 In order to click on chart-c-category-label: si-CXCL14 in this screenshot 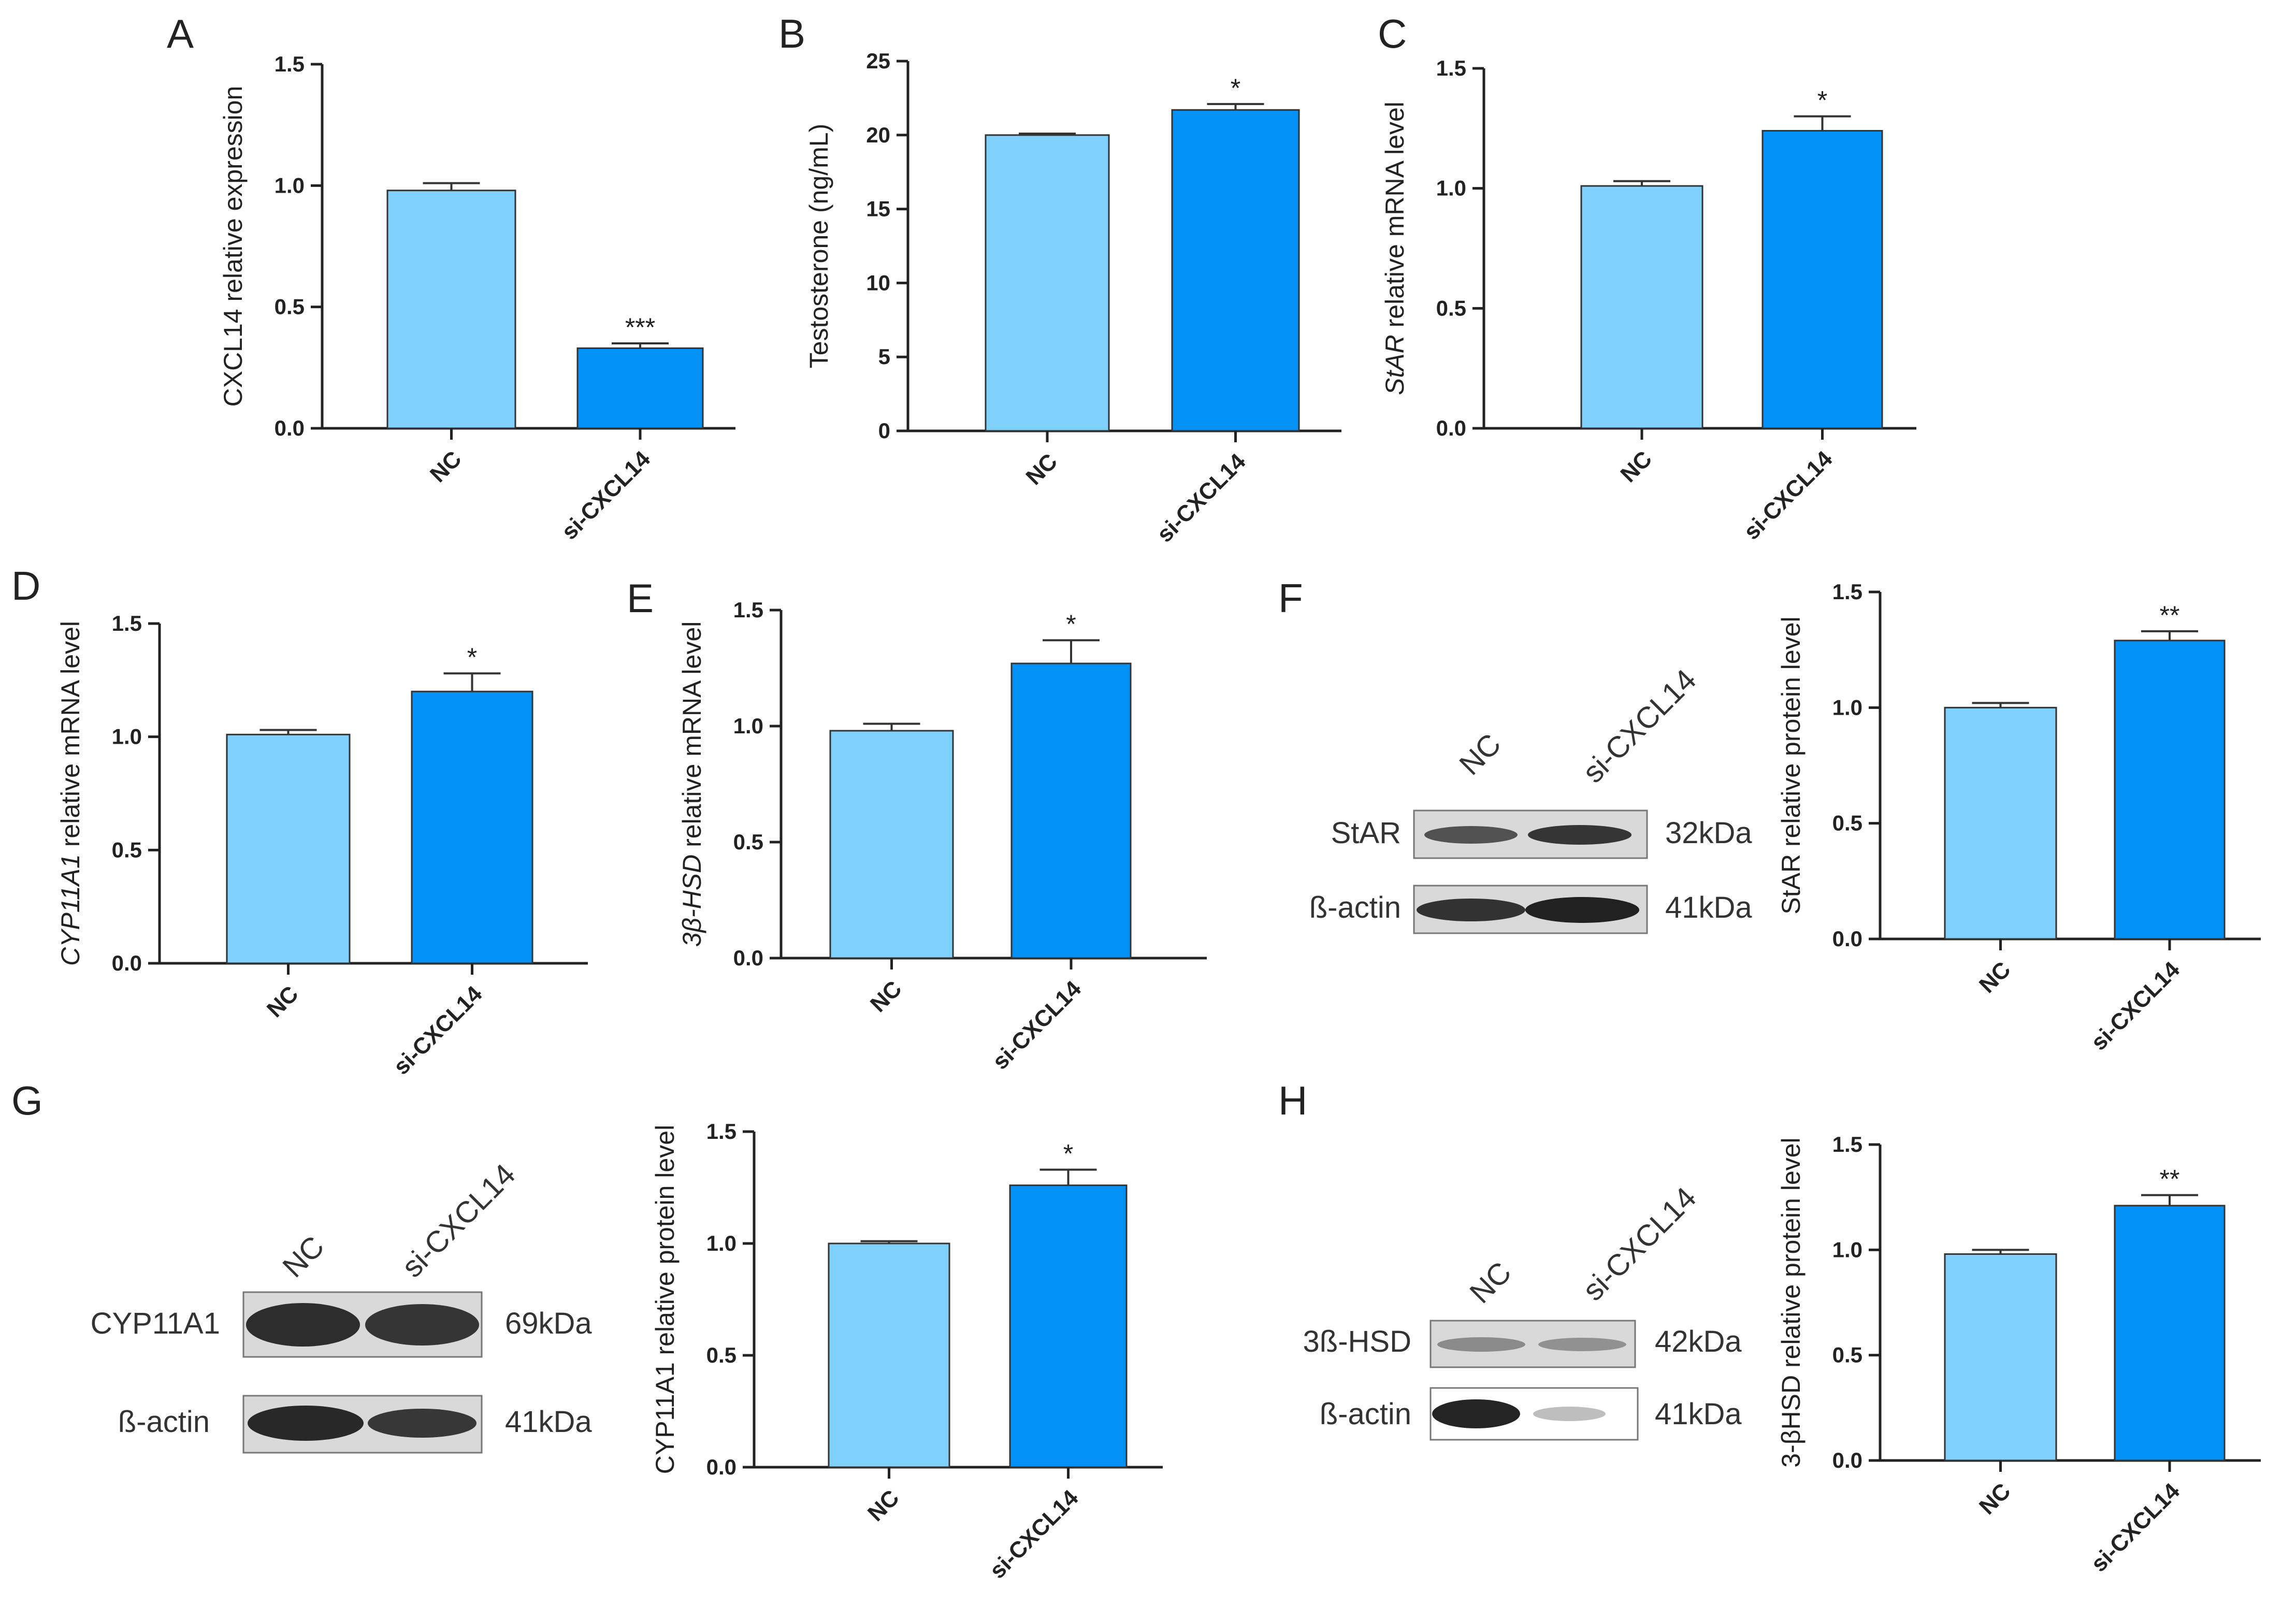, I will do `click(1788, 496)`.